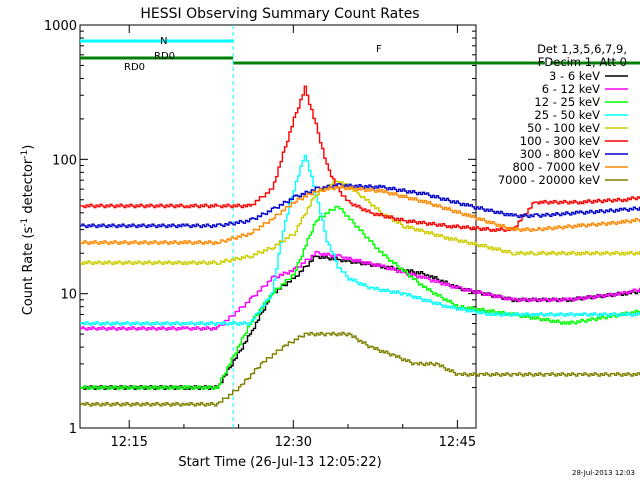 The image size is (640, 480). What do you see at coordinates (549, 180) in the screenshot?
I see `legend-entry-label: 7000 - 20000 keV` at bounding box center [549, 180].